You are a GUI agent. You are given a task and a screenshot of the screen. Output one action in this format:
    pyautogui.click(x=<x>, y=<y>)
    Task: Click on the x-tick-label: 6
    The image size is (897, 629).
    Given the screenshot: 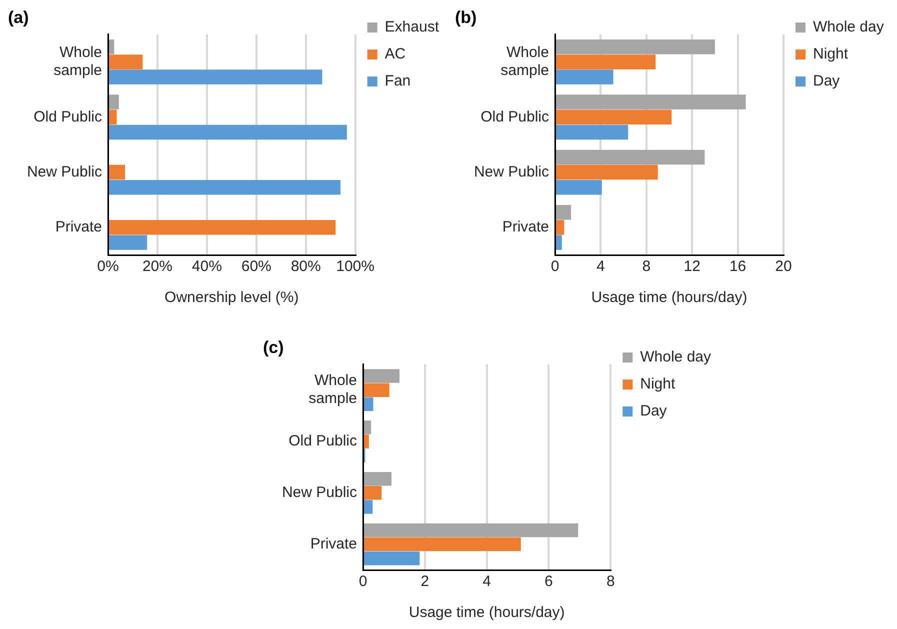 What is the action you would take?
    pyautogui.click(x=548, y=581)
    